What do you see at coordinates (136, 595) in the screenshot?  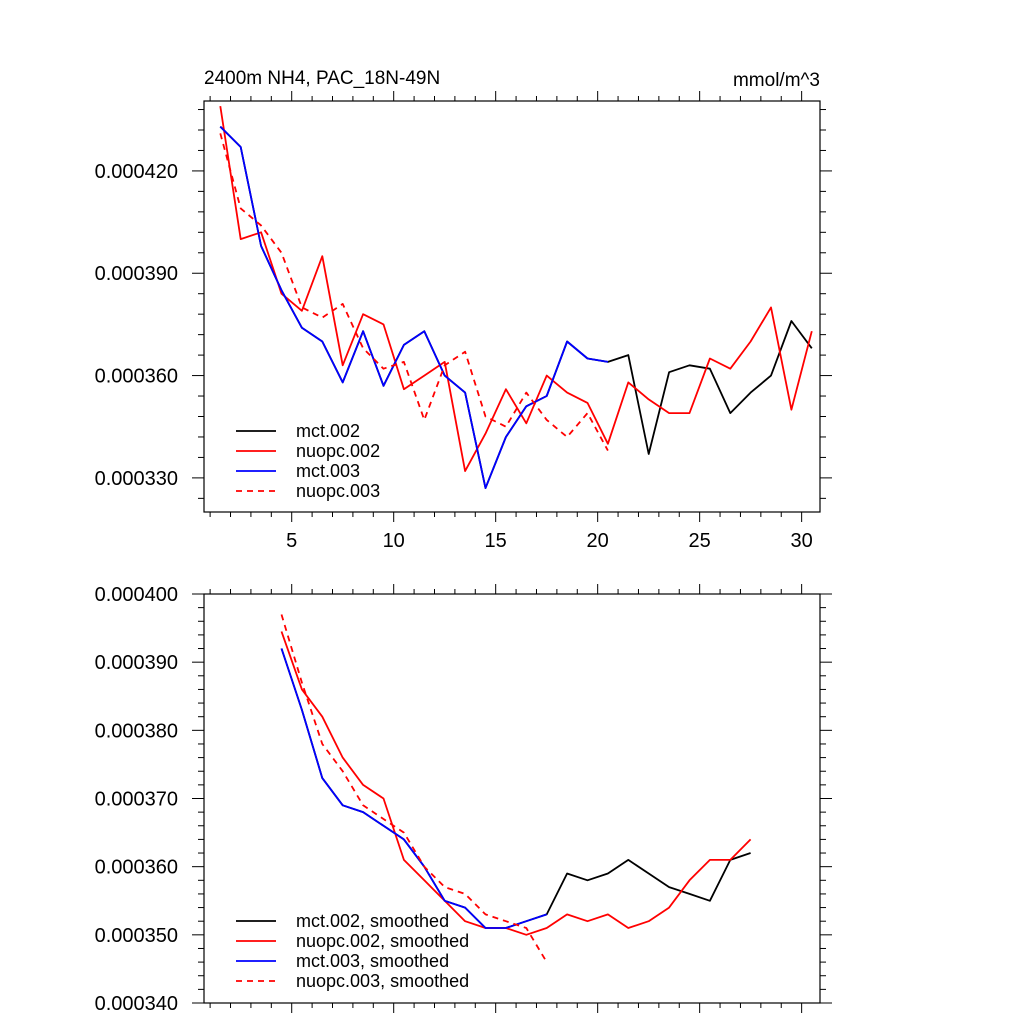 I see `y-tick-label: 0.000400` at bounding box center [136, 595].